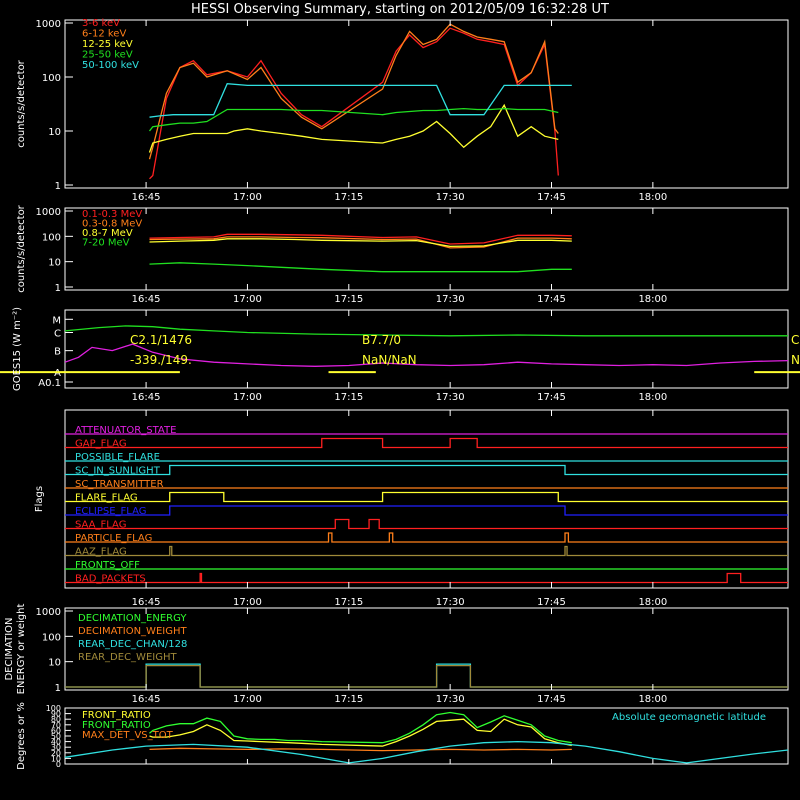 The height and width of the screenshot is (800, 800). I want to click on decimation-ytick-label: 1, so click(58, 688).